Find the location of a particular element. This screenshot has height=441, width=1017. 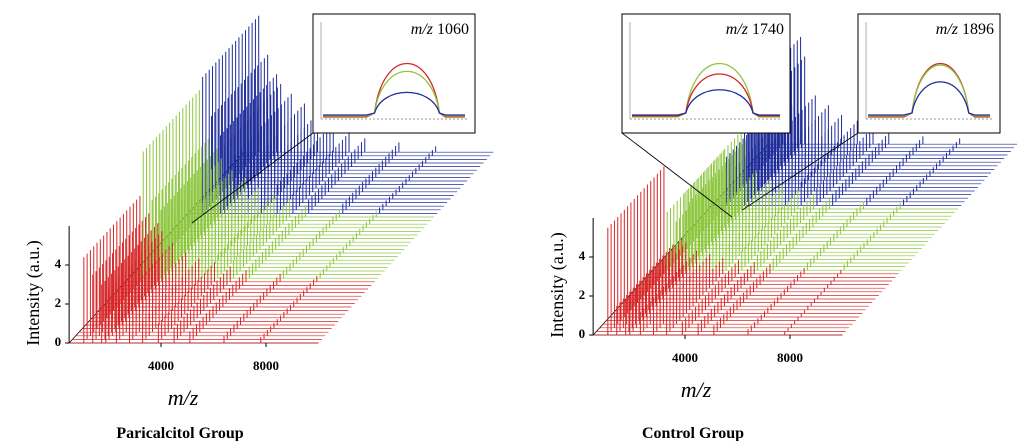

inset-label: m/z 1060 is located at coordinates (440, 29).